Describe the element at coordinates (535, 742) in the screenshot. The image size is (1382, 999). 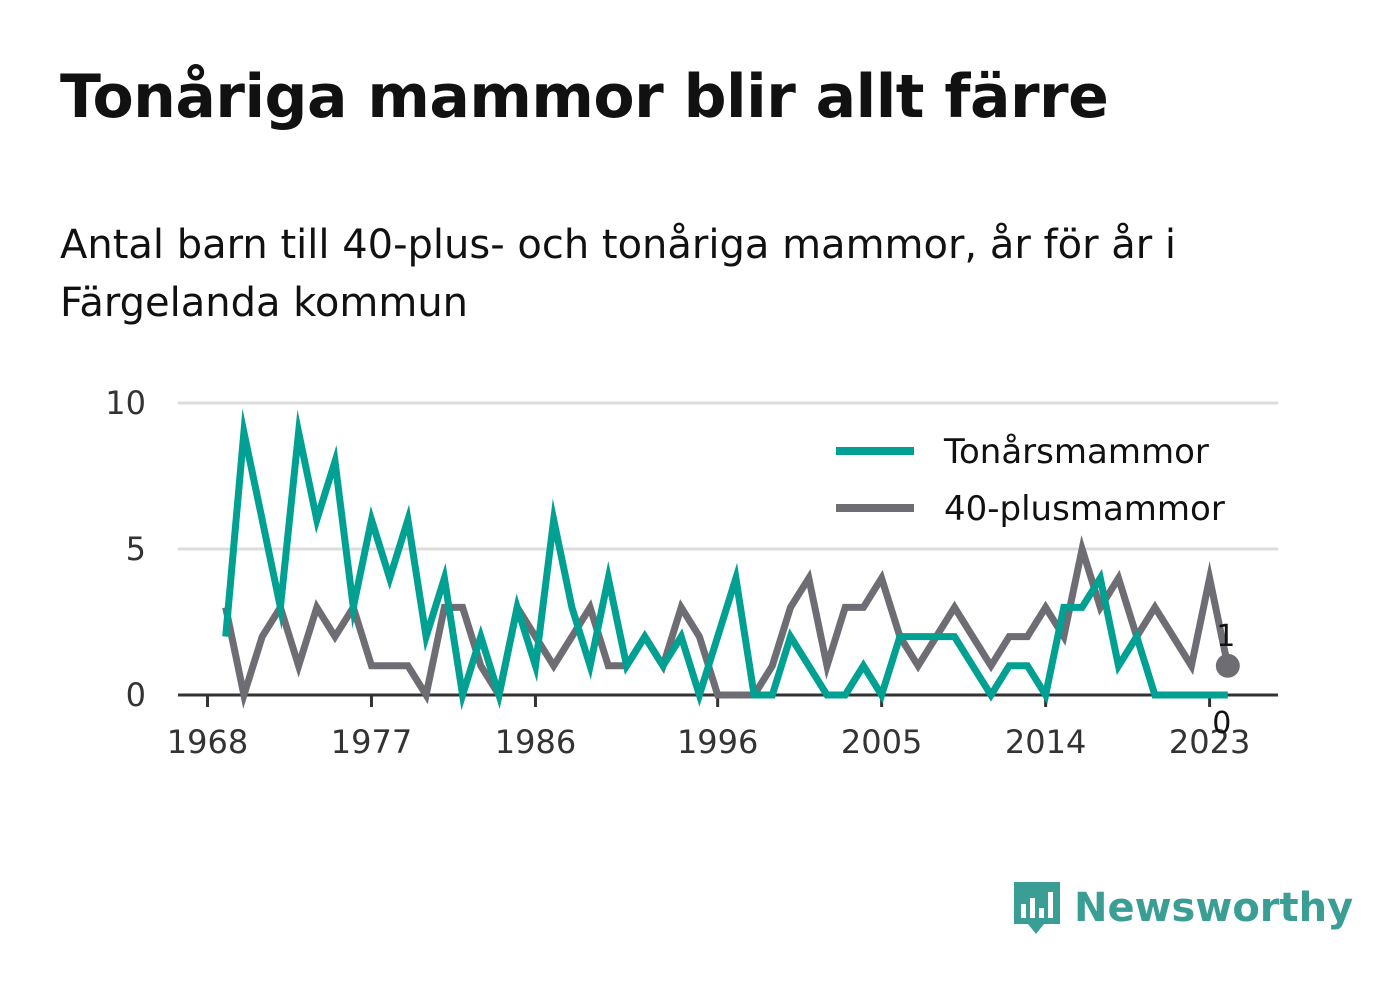
I see `x-tick-label: 1986` at that location.